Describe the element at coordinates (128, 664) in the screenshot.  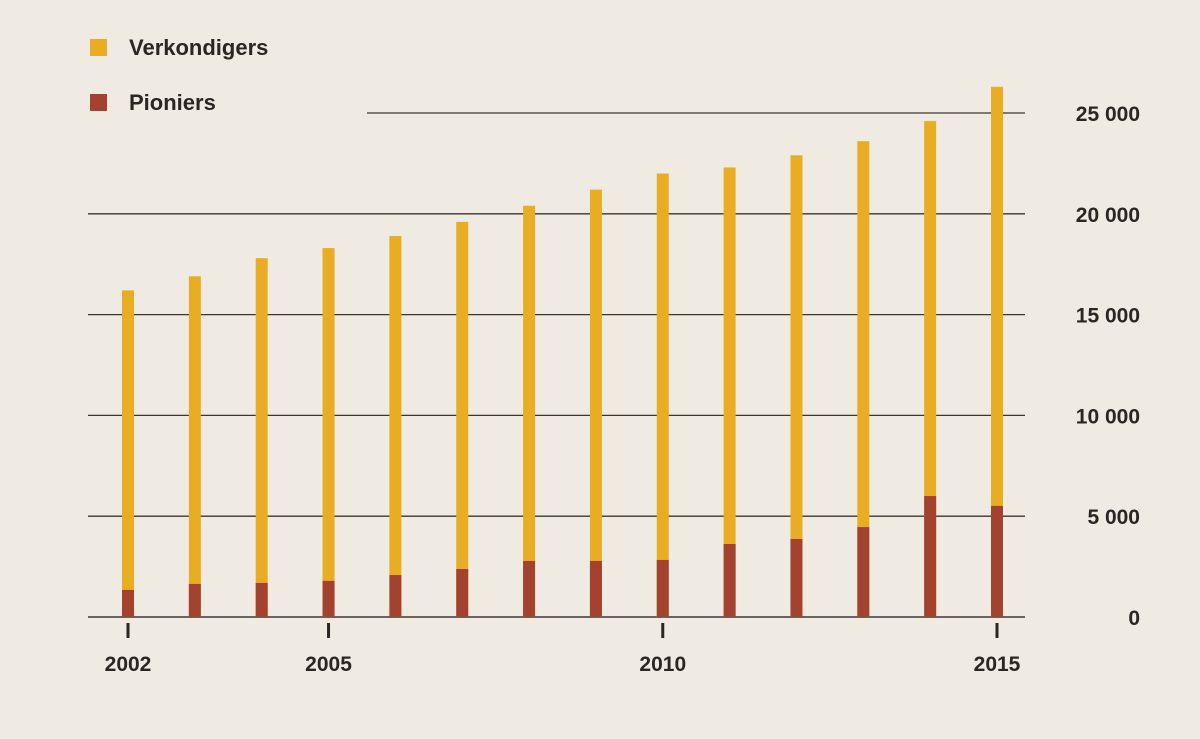
I see `x-tick-label: 2002` at that location.